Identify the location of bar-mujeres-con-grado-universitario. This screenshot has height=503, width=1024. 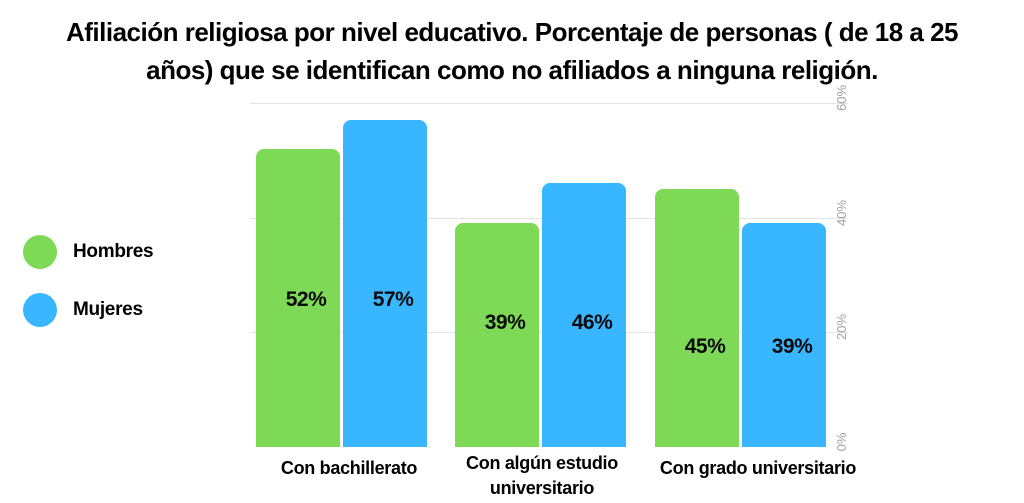
(784, 335).